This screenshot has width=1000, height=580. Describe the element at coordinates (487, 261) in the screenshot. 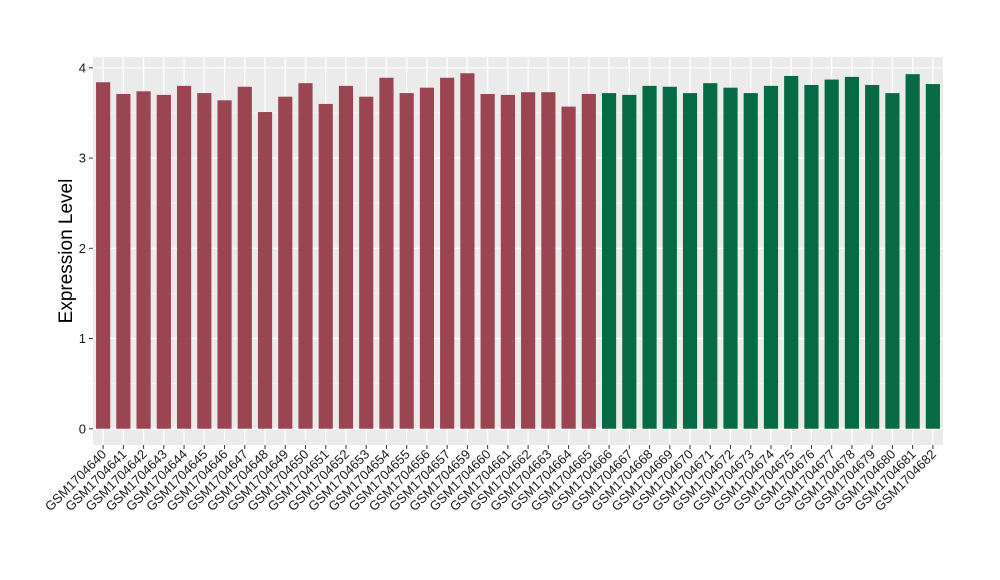

I see `bar-GSM1704660` at that location.